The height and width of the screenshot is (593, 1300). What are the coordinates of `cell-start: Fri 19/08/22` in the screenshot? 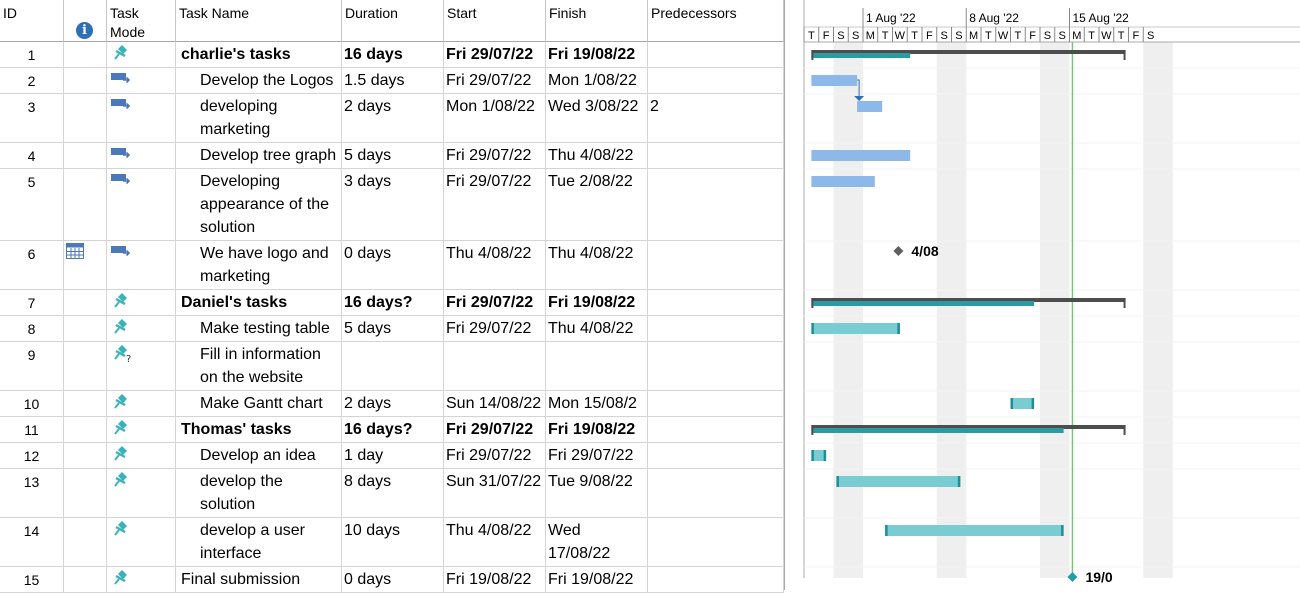 It's located at (495, 580).